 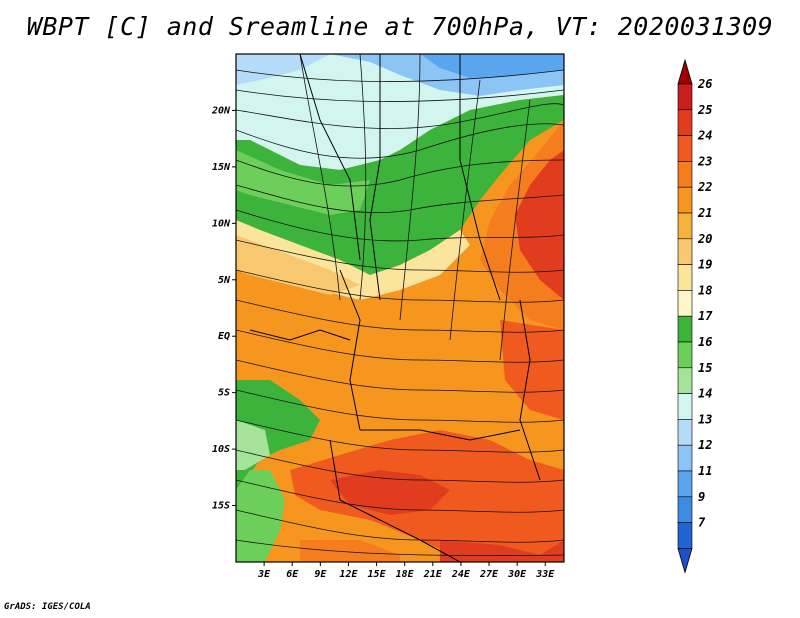 I want to click on lat-tick-label: 15N, so click(x=221, y=167).